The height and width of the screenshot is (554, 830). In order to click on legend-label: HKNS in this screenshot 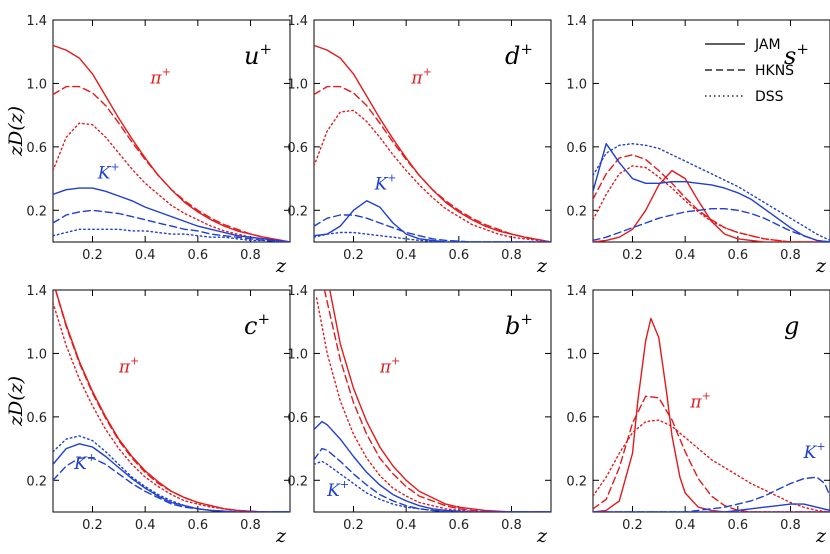, I will do `click(774, 71)`.